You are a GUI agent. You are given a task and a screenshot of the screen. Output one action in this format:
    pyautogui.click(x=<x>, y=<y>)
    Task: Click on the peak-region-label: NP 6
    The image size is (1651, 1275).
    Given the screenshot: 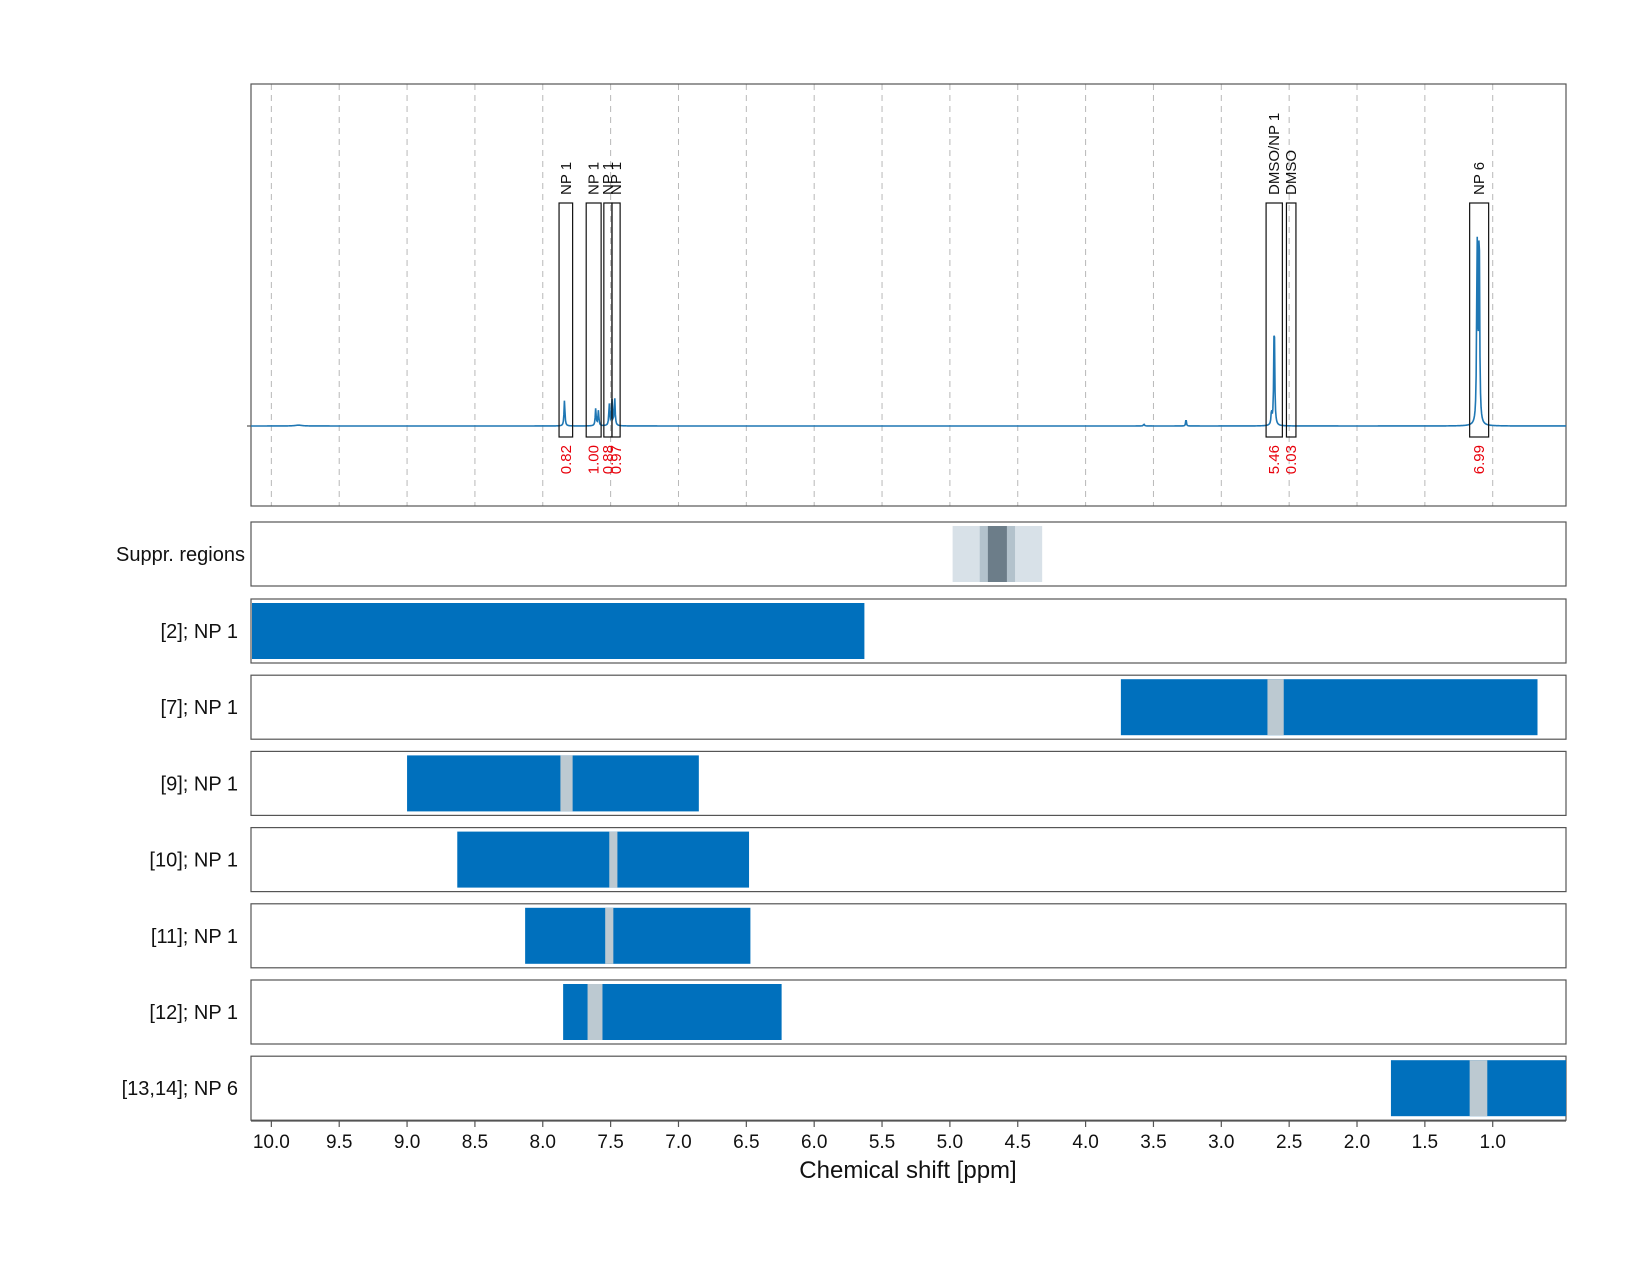 What is the action you would take?
    pyautogui.click(x=1479, y=178)
    